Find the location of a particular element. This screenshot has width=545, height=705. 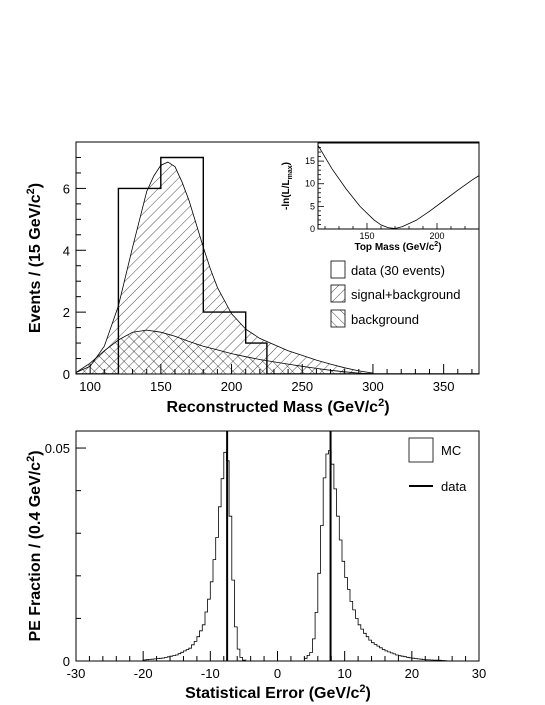

bottom-y-label: PE Fraction / (0.4 GeV/c2) is located at coordinates (34, 545).